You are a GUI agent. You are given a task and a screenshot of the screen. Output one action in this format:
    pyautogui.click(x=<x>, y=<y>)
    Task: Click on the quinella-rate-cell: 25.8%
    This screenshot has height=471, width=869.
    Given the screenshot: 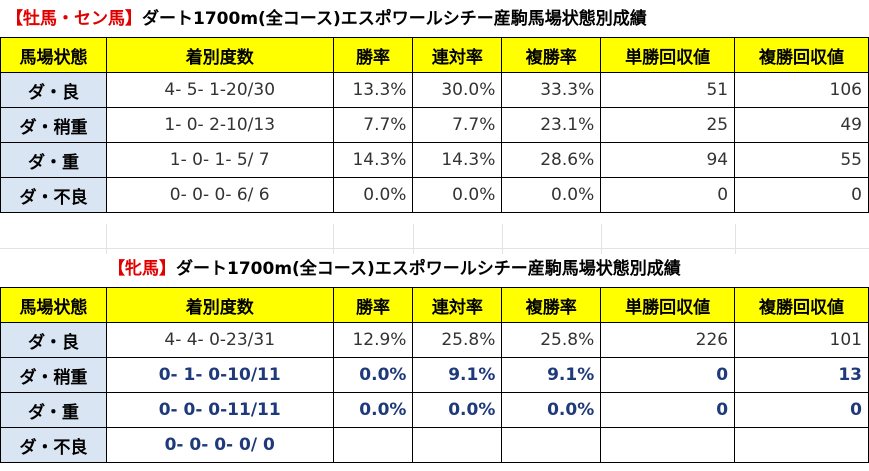 What is the action you would take?
    pyautogui.click(x=457, y=340)
    